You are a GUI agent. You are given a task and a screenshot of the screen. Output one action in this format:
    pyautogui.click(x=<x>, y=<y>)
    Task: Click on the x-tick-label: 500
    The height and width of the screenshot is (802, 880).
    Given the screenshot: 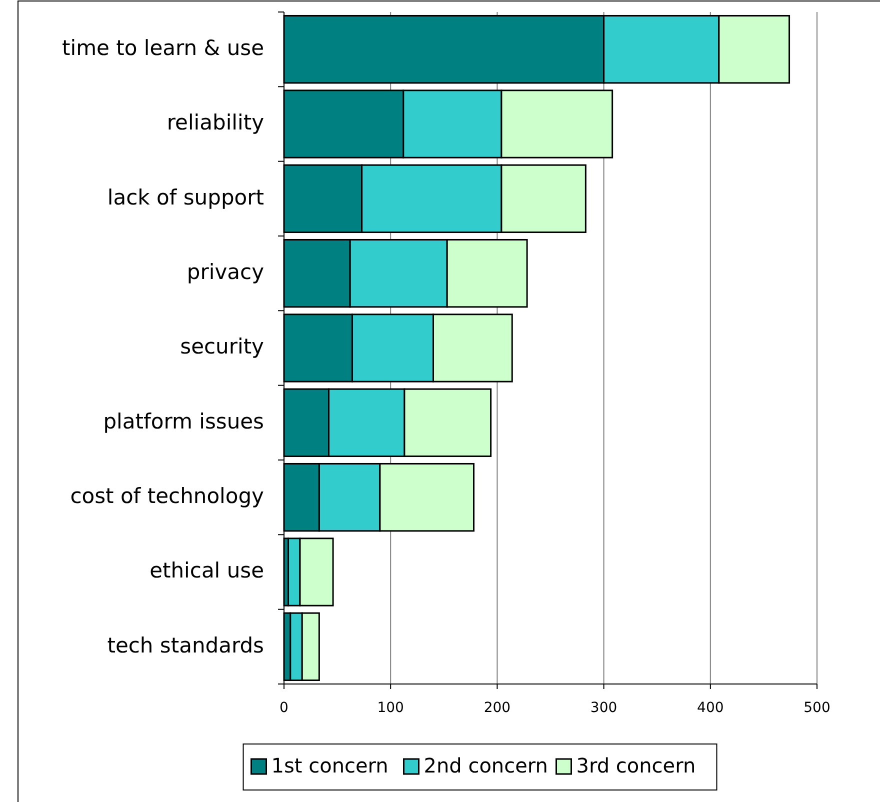 What is the action you would take?
    pyautogui.click(x=817, y=708)
    